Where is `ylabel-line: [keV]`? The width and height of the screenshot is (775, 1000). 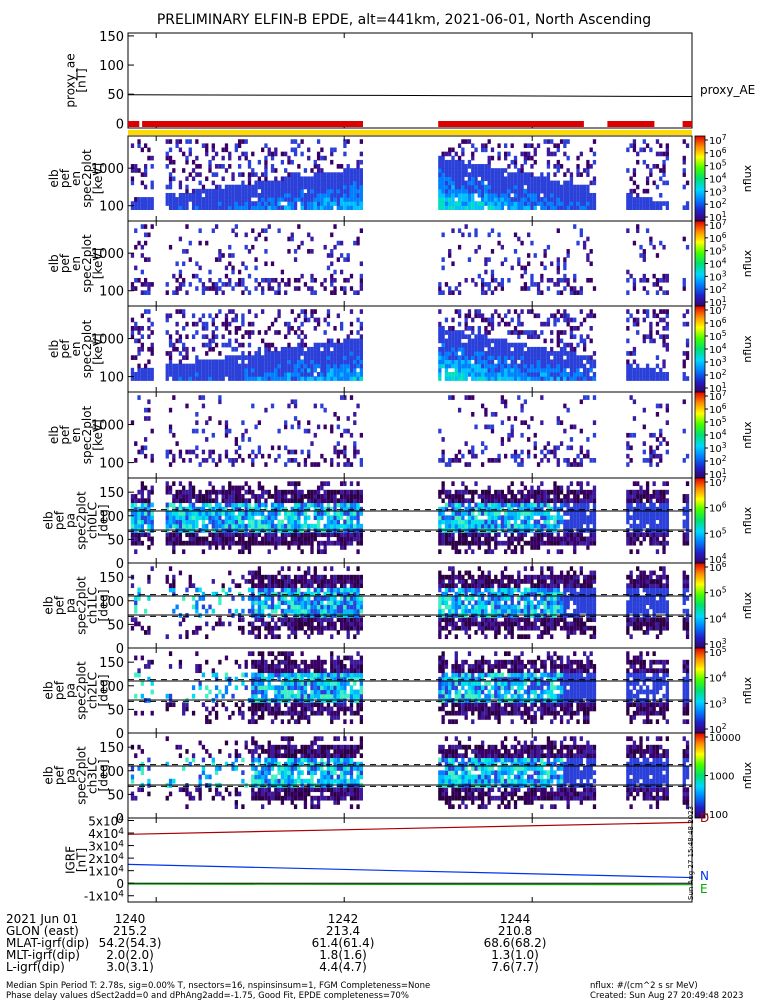
ylabel-line: [keV] is located at coordinates (98, 263).